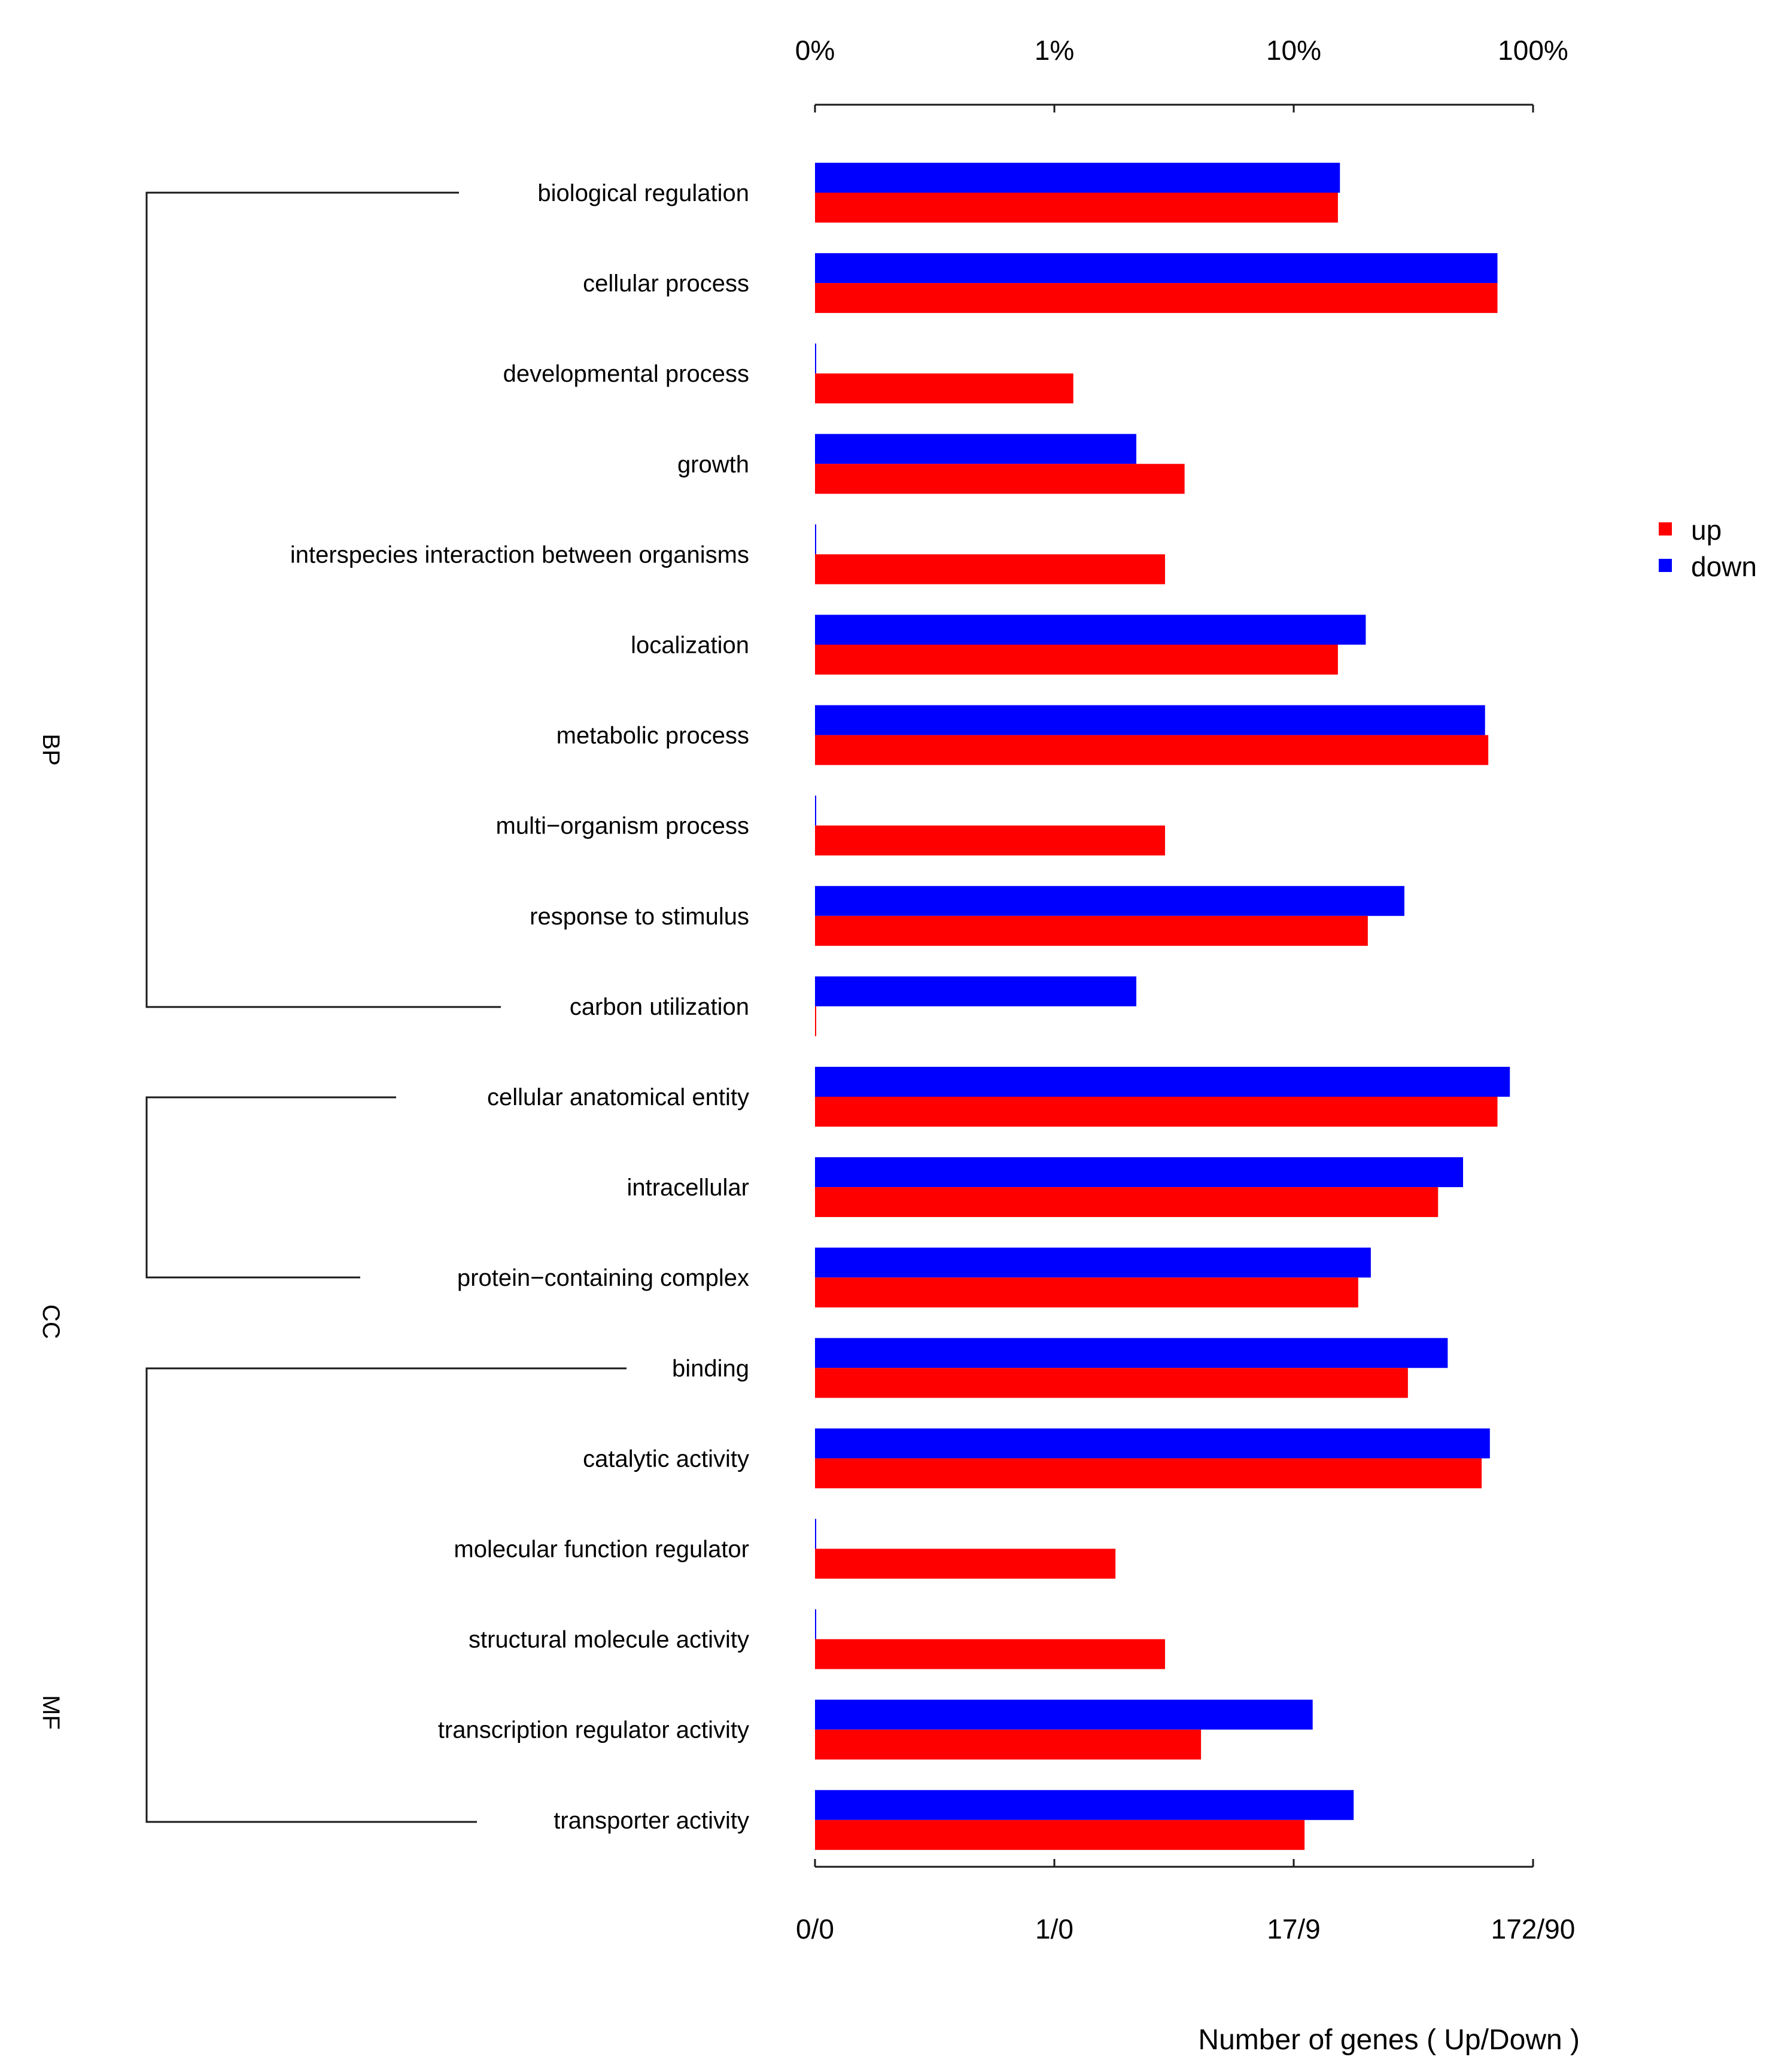 The image size is (1779, 2072). Describe the element at coordinates (666, 283) in the screenshot. I see `category-label: cellular process` at that location.